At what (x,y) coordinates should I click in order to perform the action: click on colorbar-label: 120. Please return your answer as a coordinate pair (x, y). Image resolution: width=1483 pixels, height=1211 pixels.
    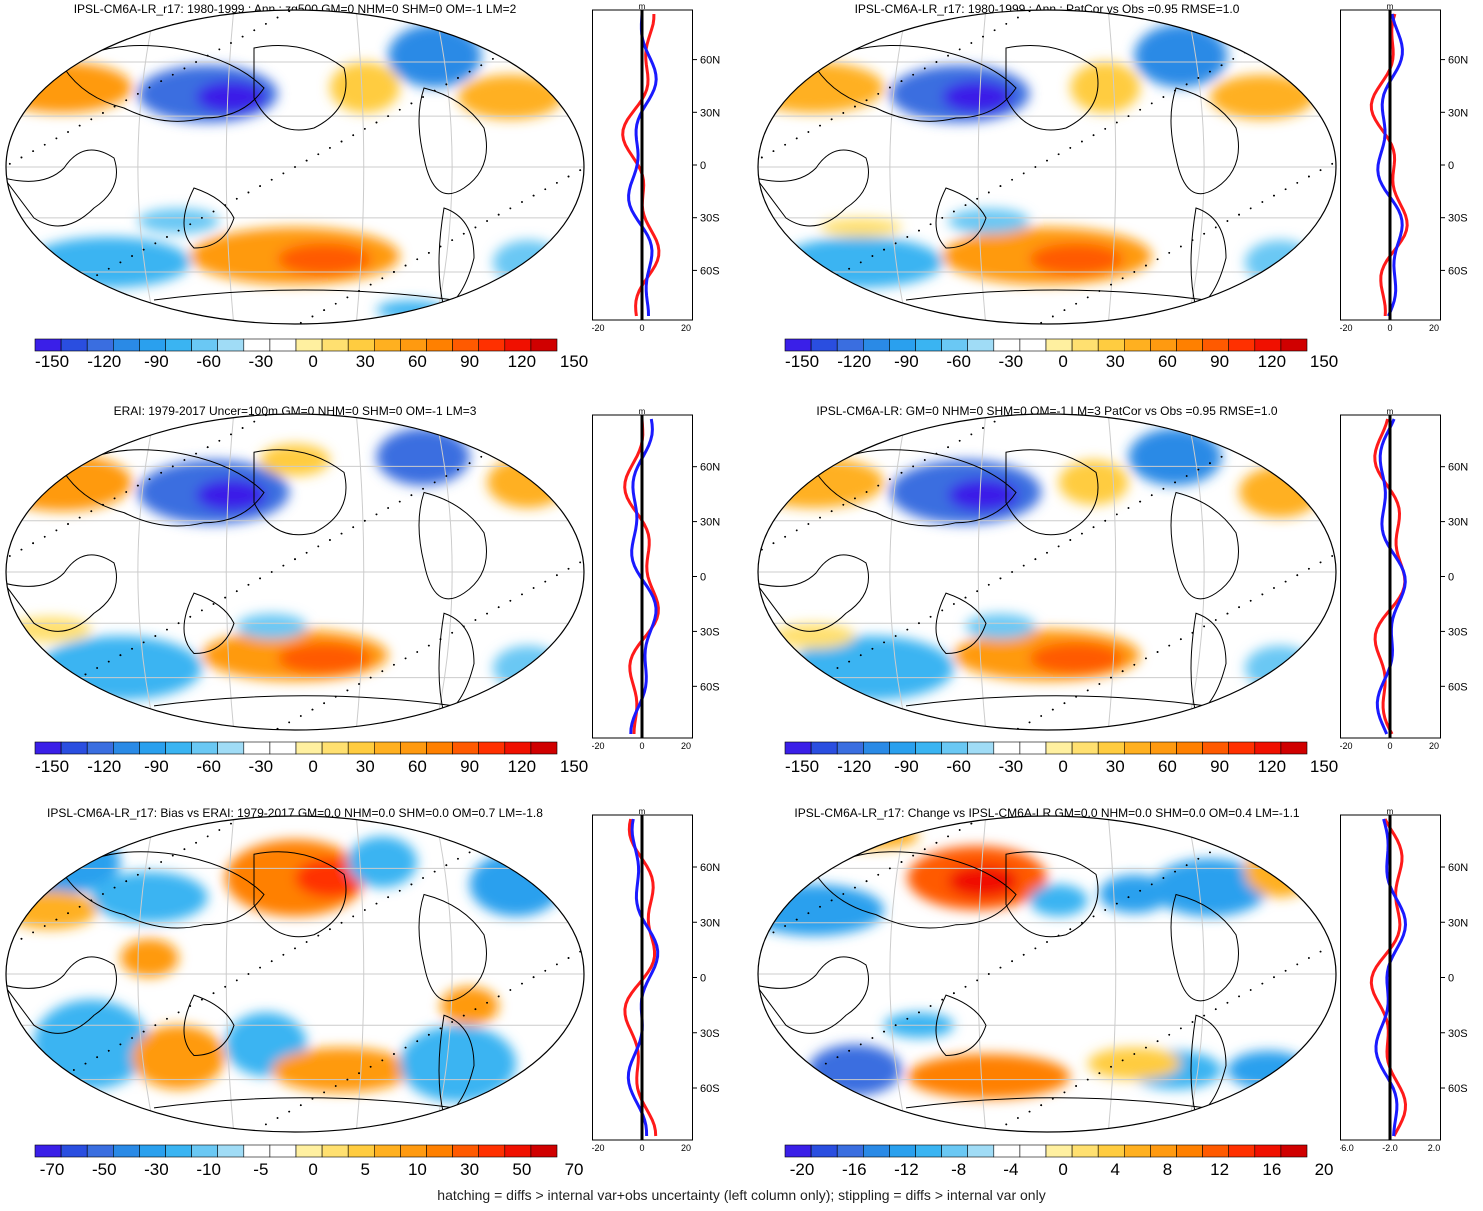
    Looking at the image, I should click on (522, 766).